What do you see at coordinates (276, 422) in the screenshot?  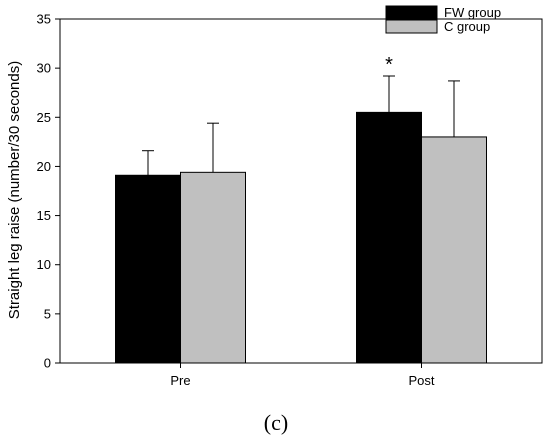 I see `panel-label: (c)` at bounding box center [276, 422].